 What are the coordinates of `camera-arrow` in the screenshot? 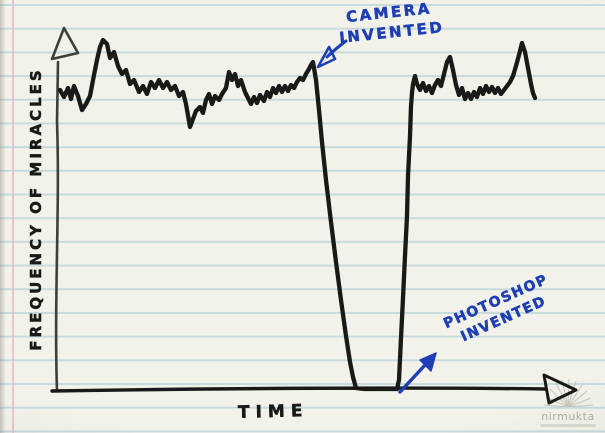 It's located at (336, 49).